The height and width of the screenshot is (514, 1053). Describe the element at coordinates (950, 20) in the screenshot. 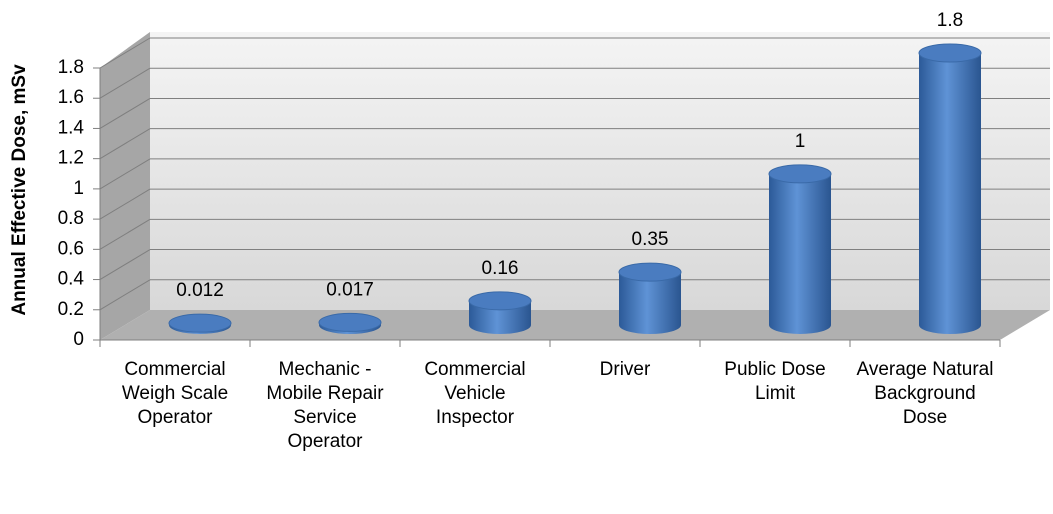

I see `value-label: 1.8` at that location.